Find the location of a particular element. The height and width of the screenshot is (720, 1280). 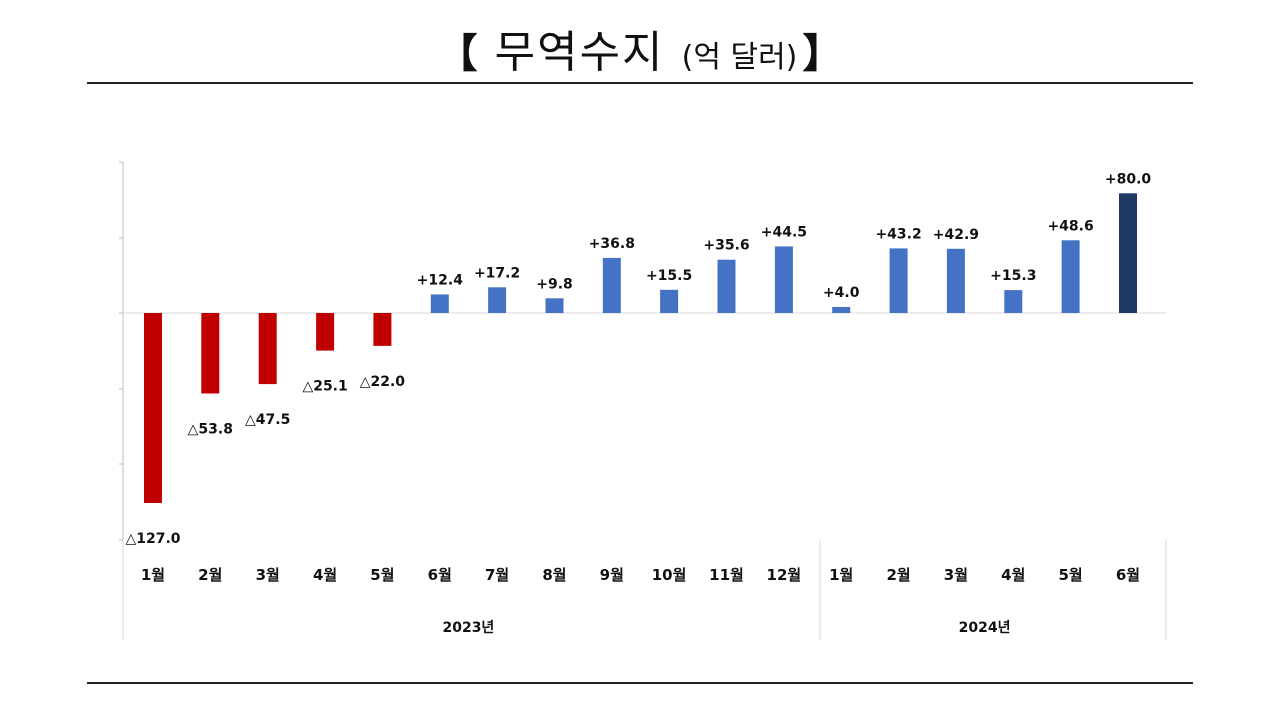

category-label: 8월 is located at coordinates (554, 575).